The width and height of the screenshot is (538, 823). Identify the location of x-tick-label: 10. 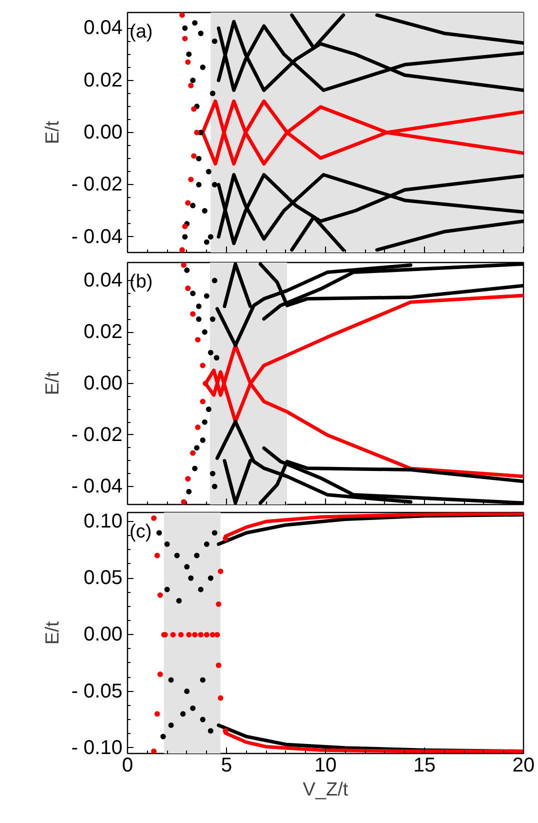
(325, 765).